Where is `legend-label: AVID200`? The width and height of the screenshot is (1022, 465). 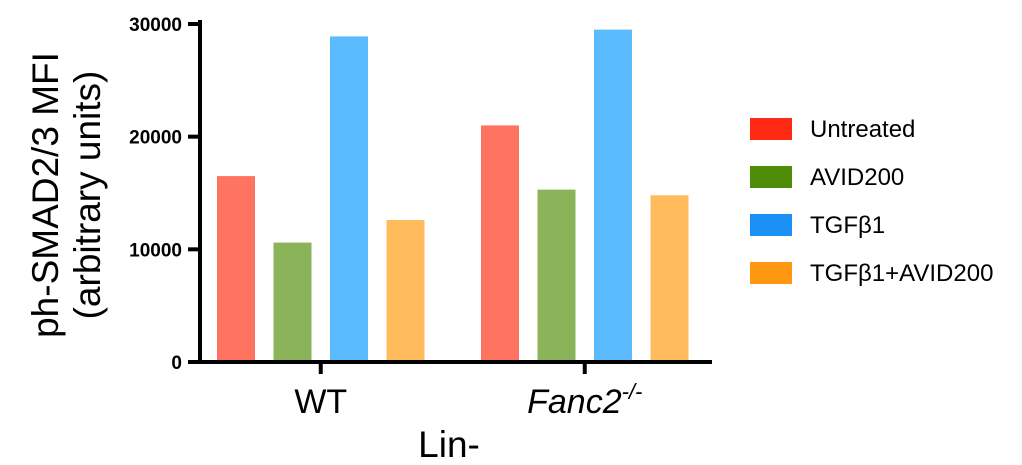 legend-label: AVID200 is located at coordinates (857, 177).